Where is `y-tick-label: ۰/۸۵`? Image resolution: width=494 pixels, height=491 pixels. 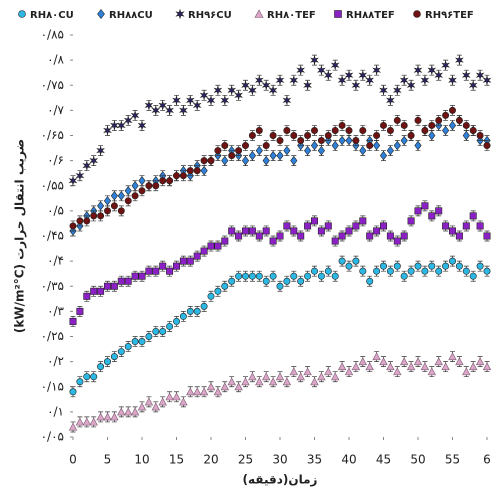
y-tick-label: ۰/۸۵ is located at coordinates (52, 35).